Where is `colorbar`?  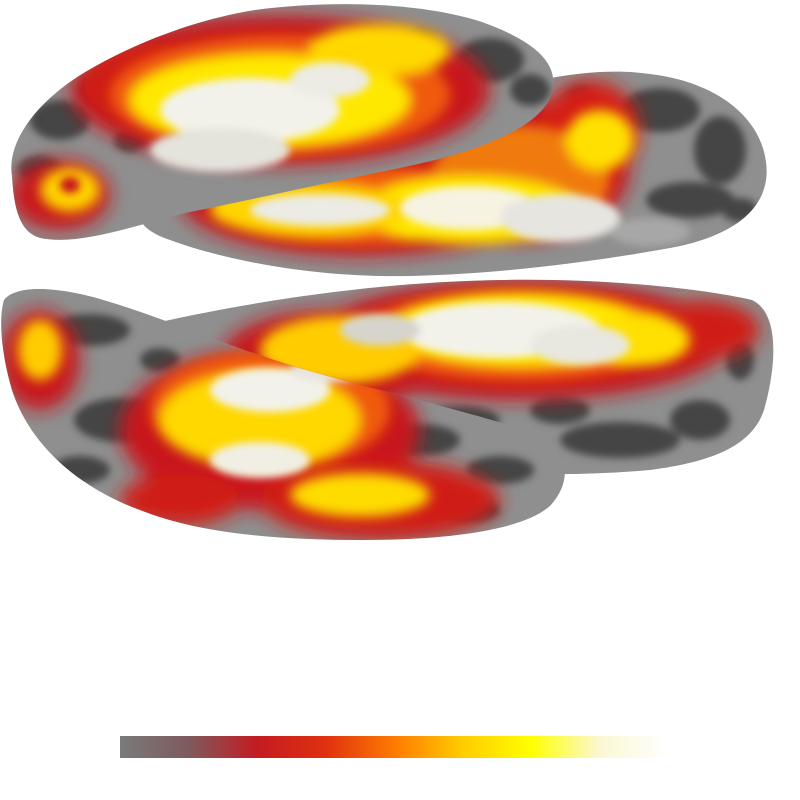
colorbar is located at coordinates (394, 747).